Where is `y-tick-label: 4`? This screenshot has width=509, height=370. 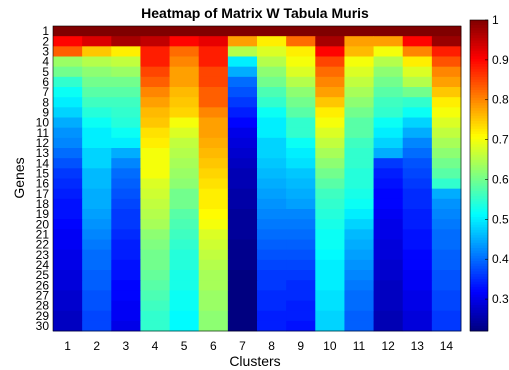 y-tick-label: 4 is located at coordinates (45, 62).